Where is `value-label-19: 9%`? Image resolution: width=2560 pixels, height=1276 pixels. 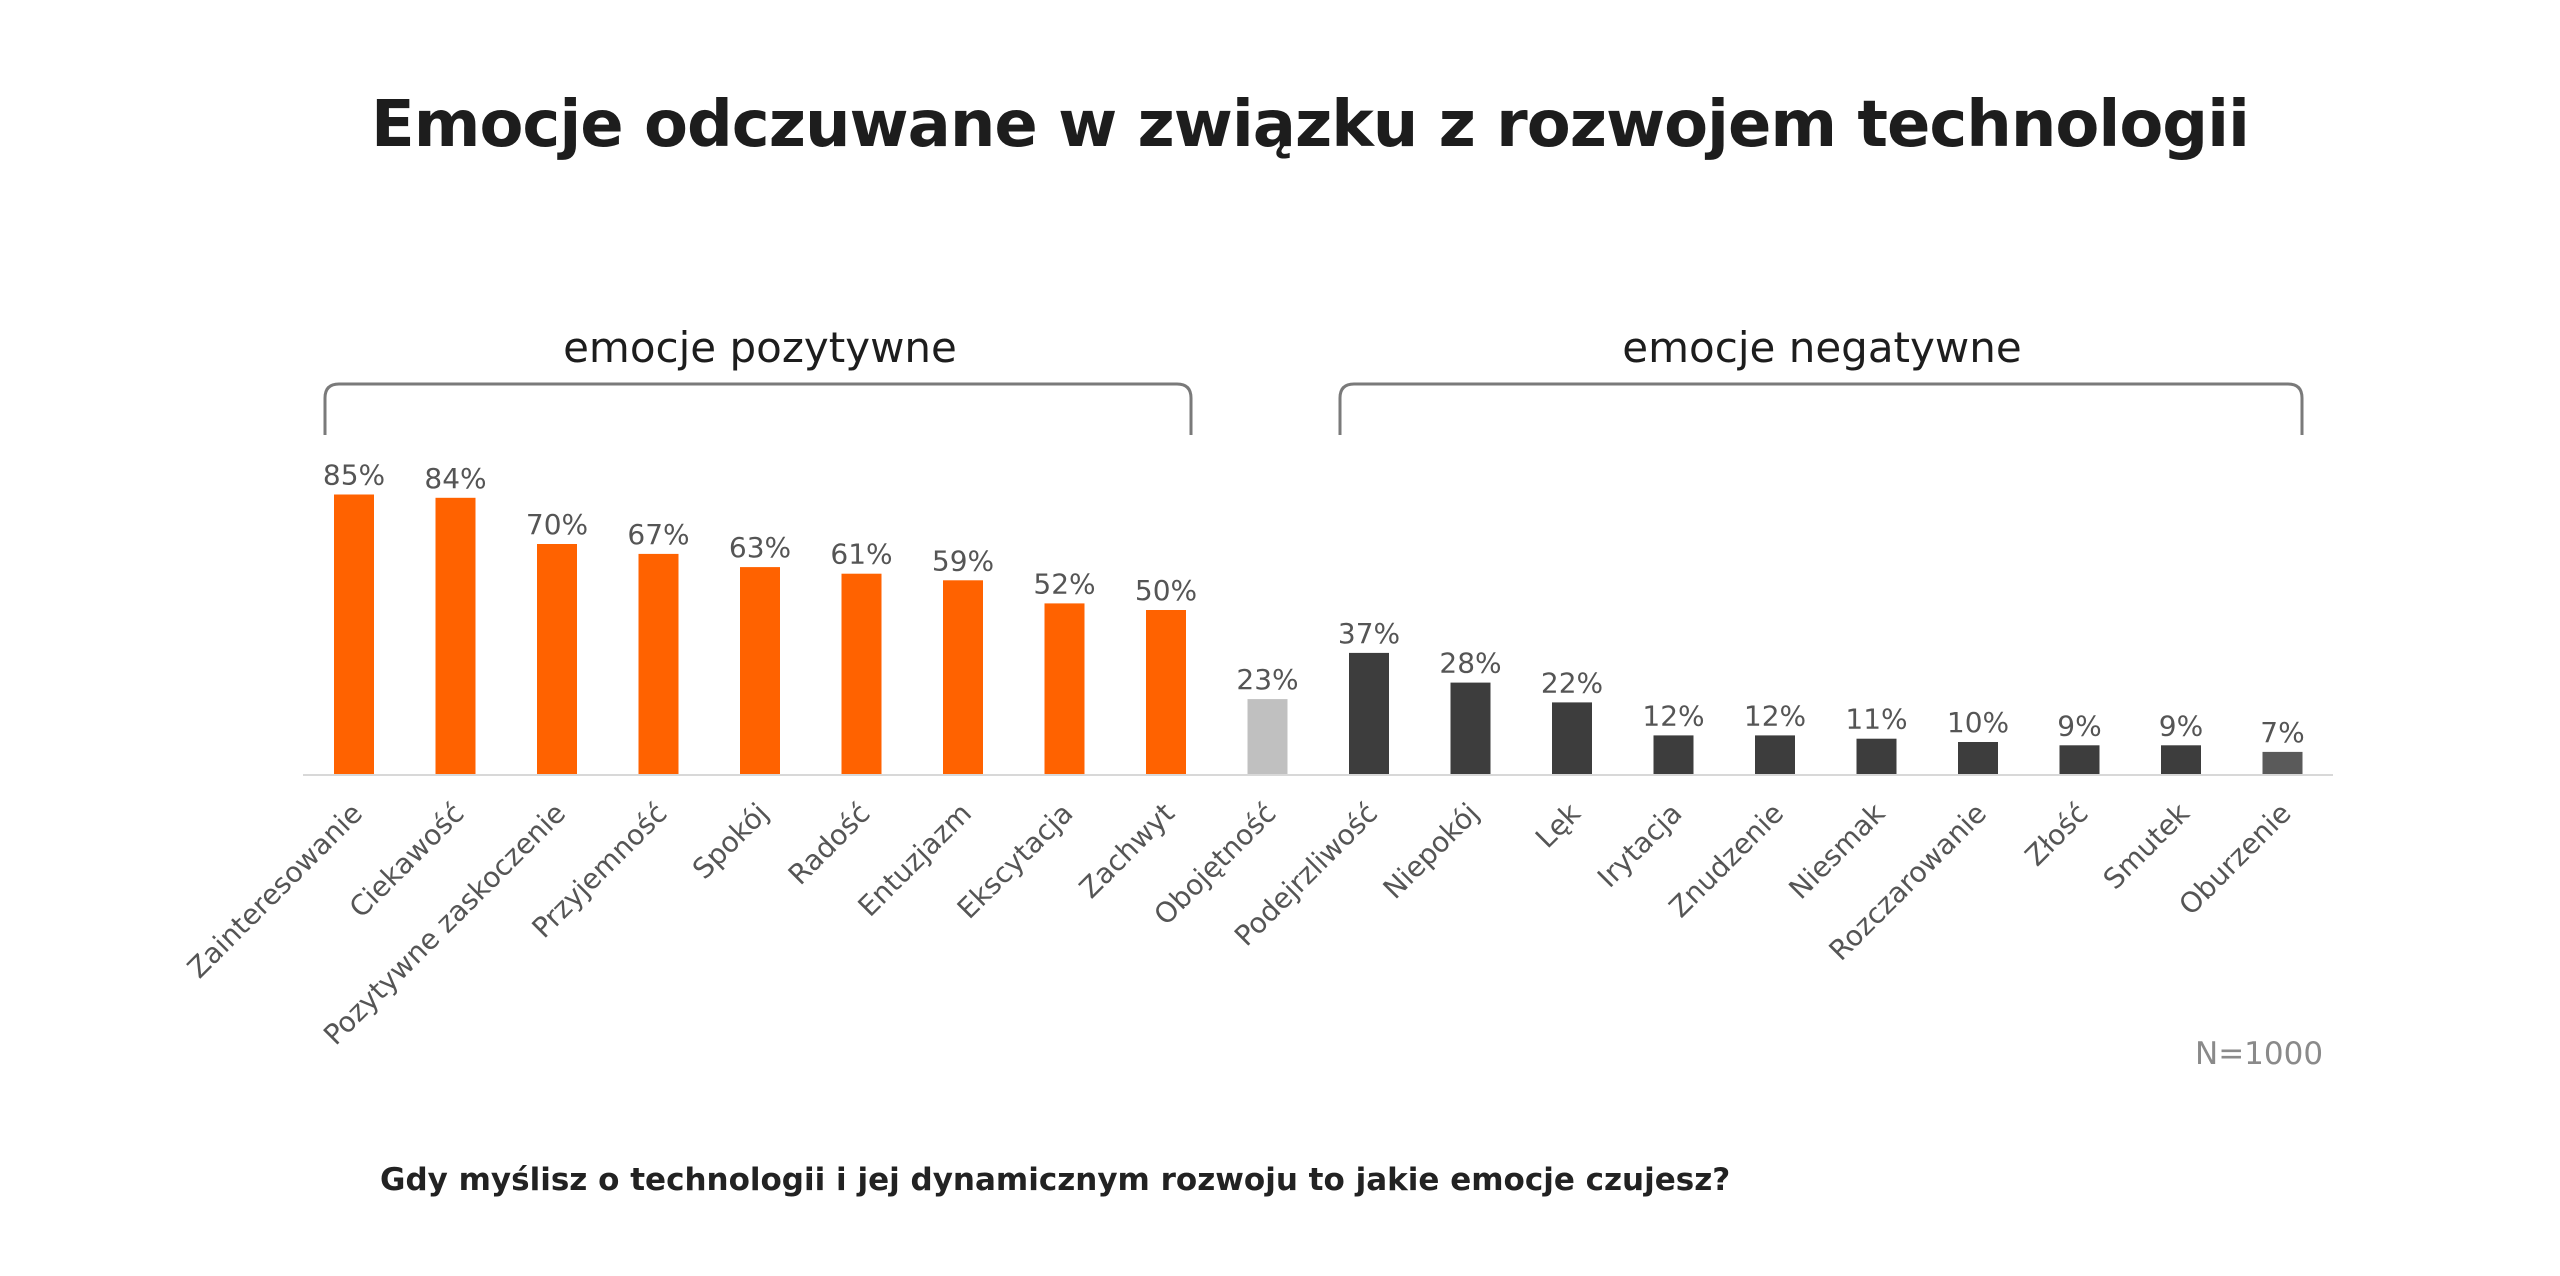 value-label-19: 9% is located at coordinates (2181, 725).